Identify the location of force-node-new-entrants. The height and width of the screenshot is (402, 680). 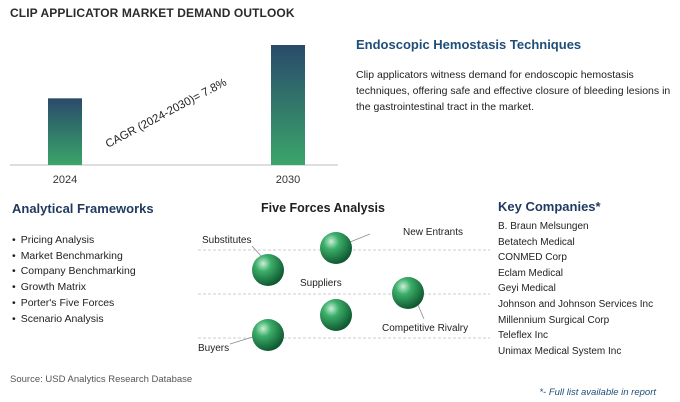
(336, 248).